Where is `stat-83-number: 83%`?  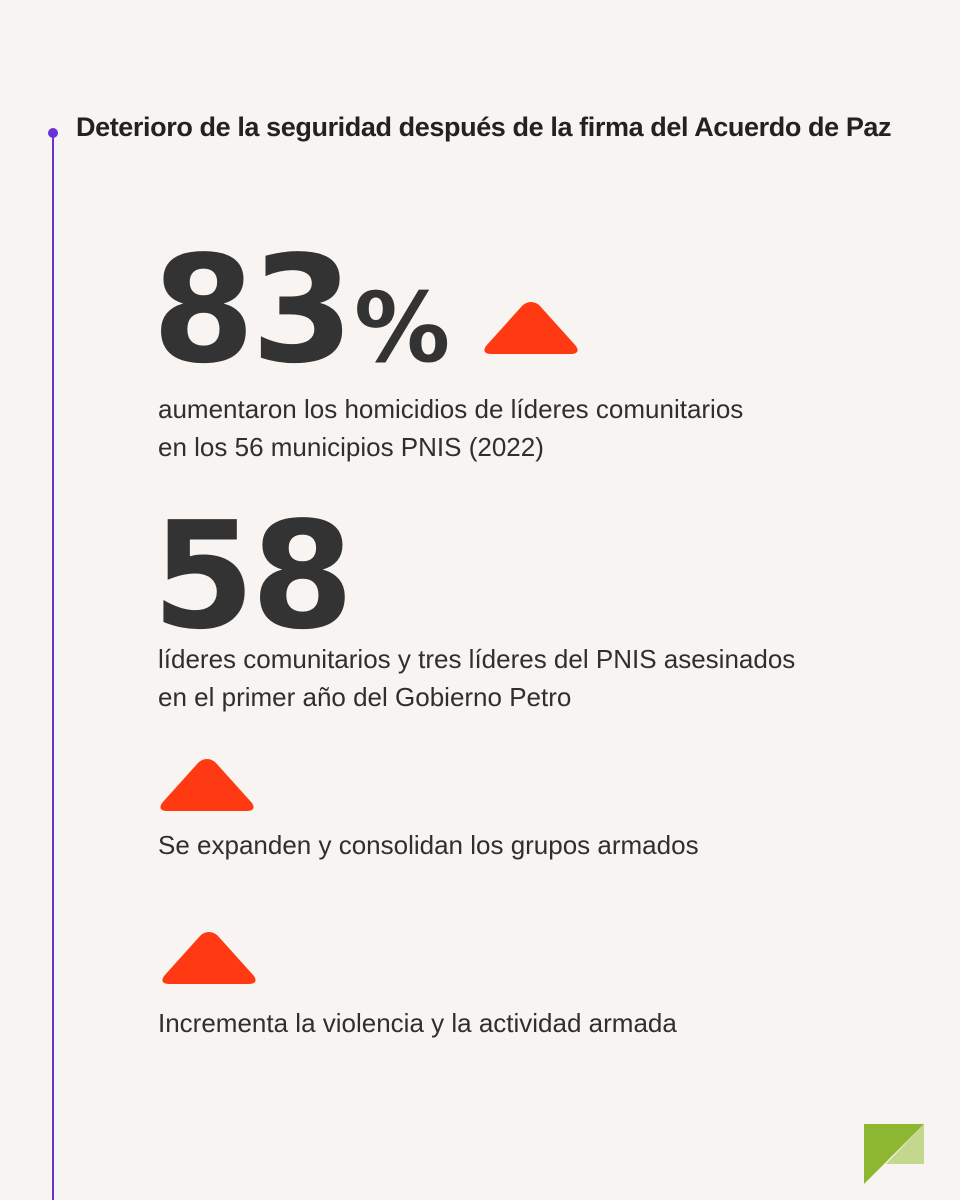
stat-83-number: 83% is located at coordinates (301, 310).